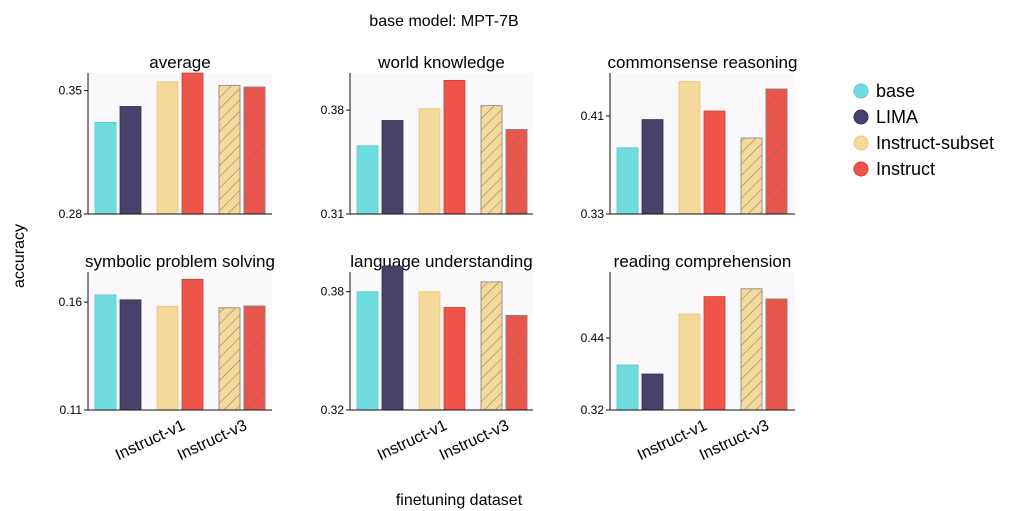 The image size is (1021, 511). Describe the element at coordinates (441, 261) in the screenshot. I see `subplot-title: language understanding` at that location.